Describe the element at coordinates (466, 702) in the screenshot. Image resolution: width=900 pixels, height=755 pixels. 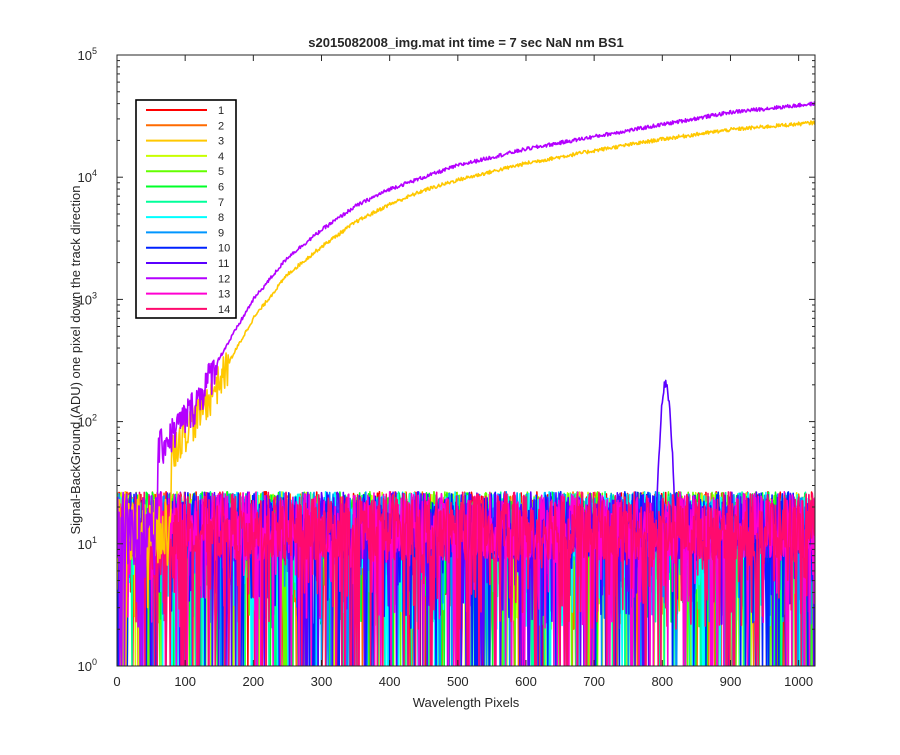
I see `x-axis-label: Wavelength Pixels` at that location.